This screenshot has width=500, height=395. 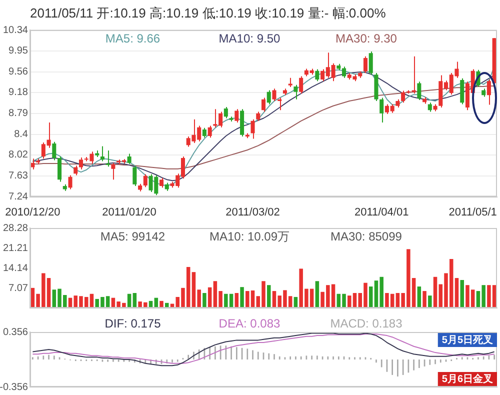 I want to click on y-tick-label: 7.24, so click(x=18, y=197).